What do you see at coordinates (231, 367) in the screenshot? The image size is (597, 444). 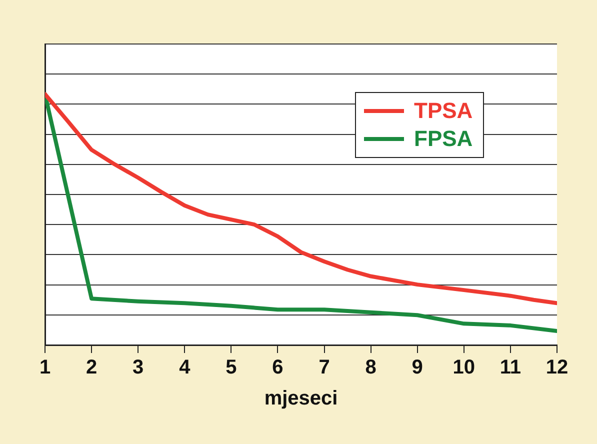 I see `x-tick-label: 5` at bounding box center [231, 367].